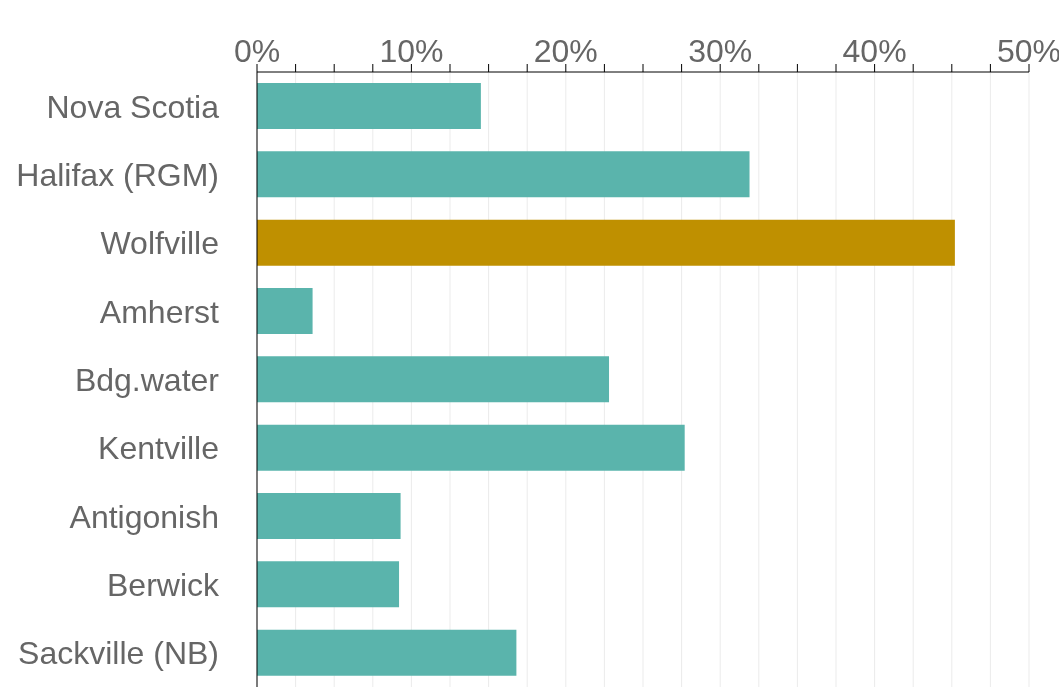 The width and height of the screenshot is (1059, 687). I want to click on y-tick-label: Wolfville, so click(159, 243).